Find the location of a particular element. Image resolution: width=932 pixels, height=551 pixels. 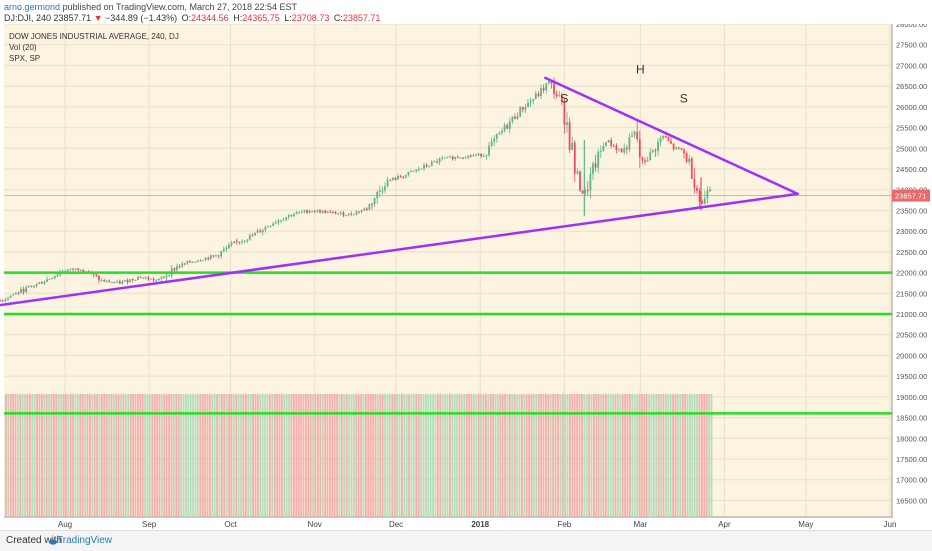

x-tick-label: Feb is located at coordinates (564, 524).